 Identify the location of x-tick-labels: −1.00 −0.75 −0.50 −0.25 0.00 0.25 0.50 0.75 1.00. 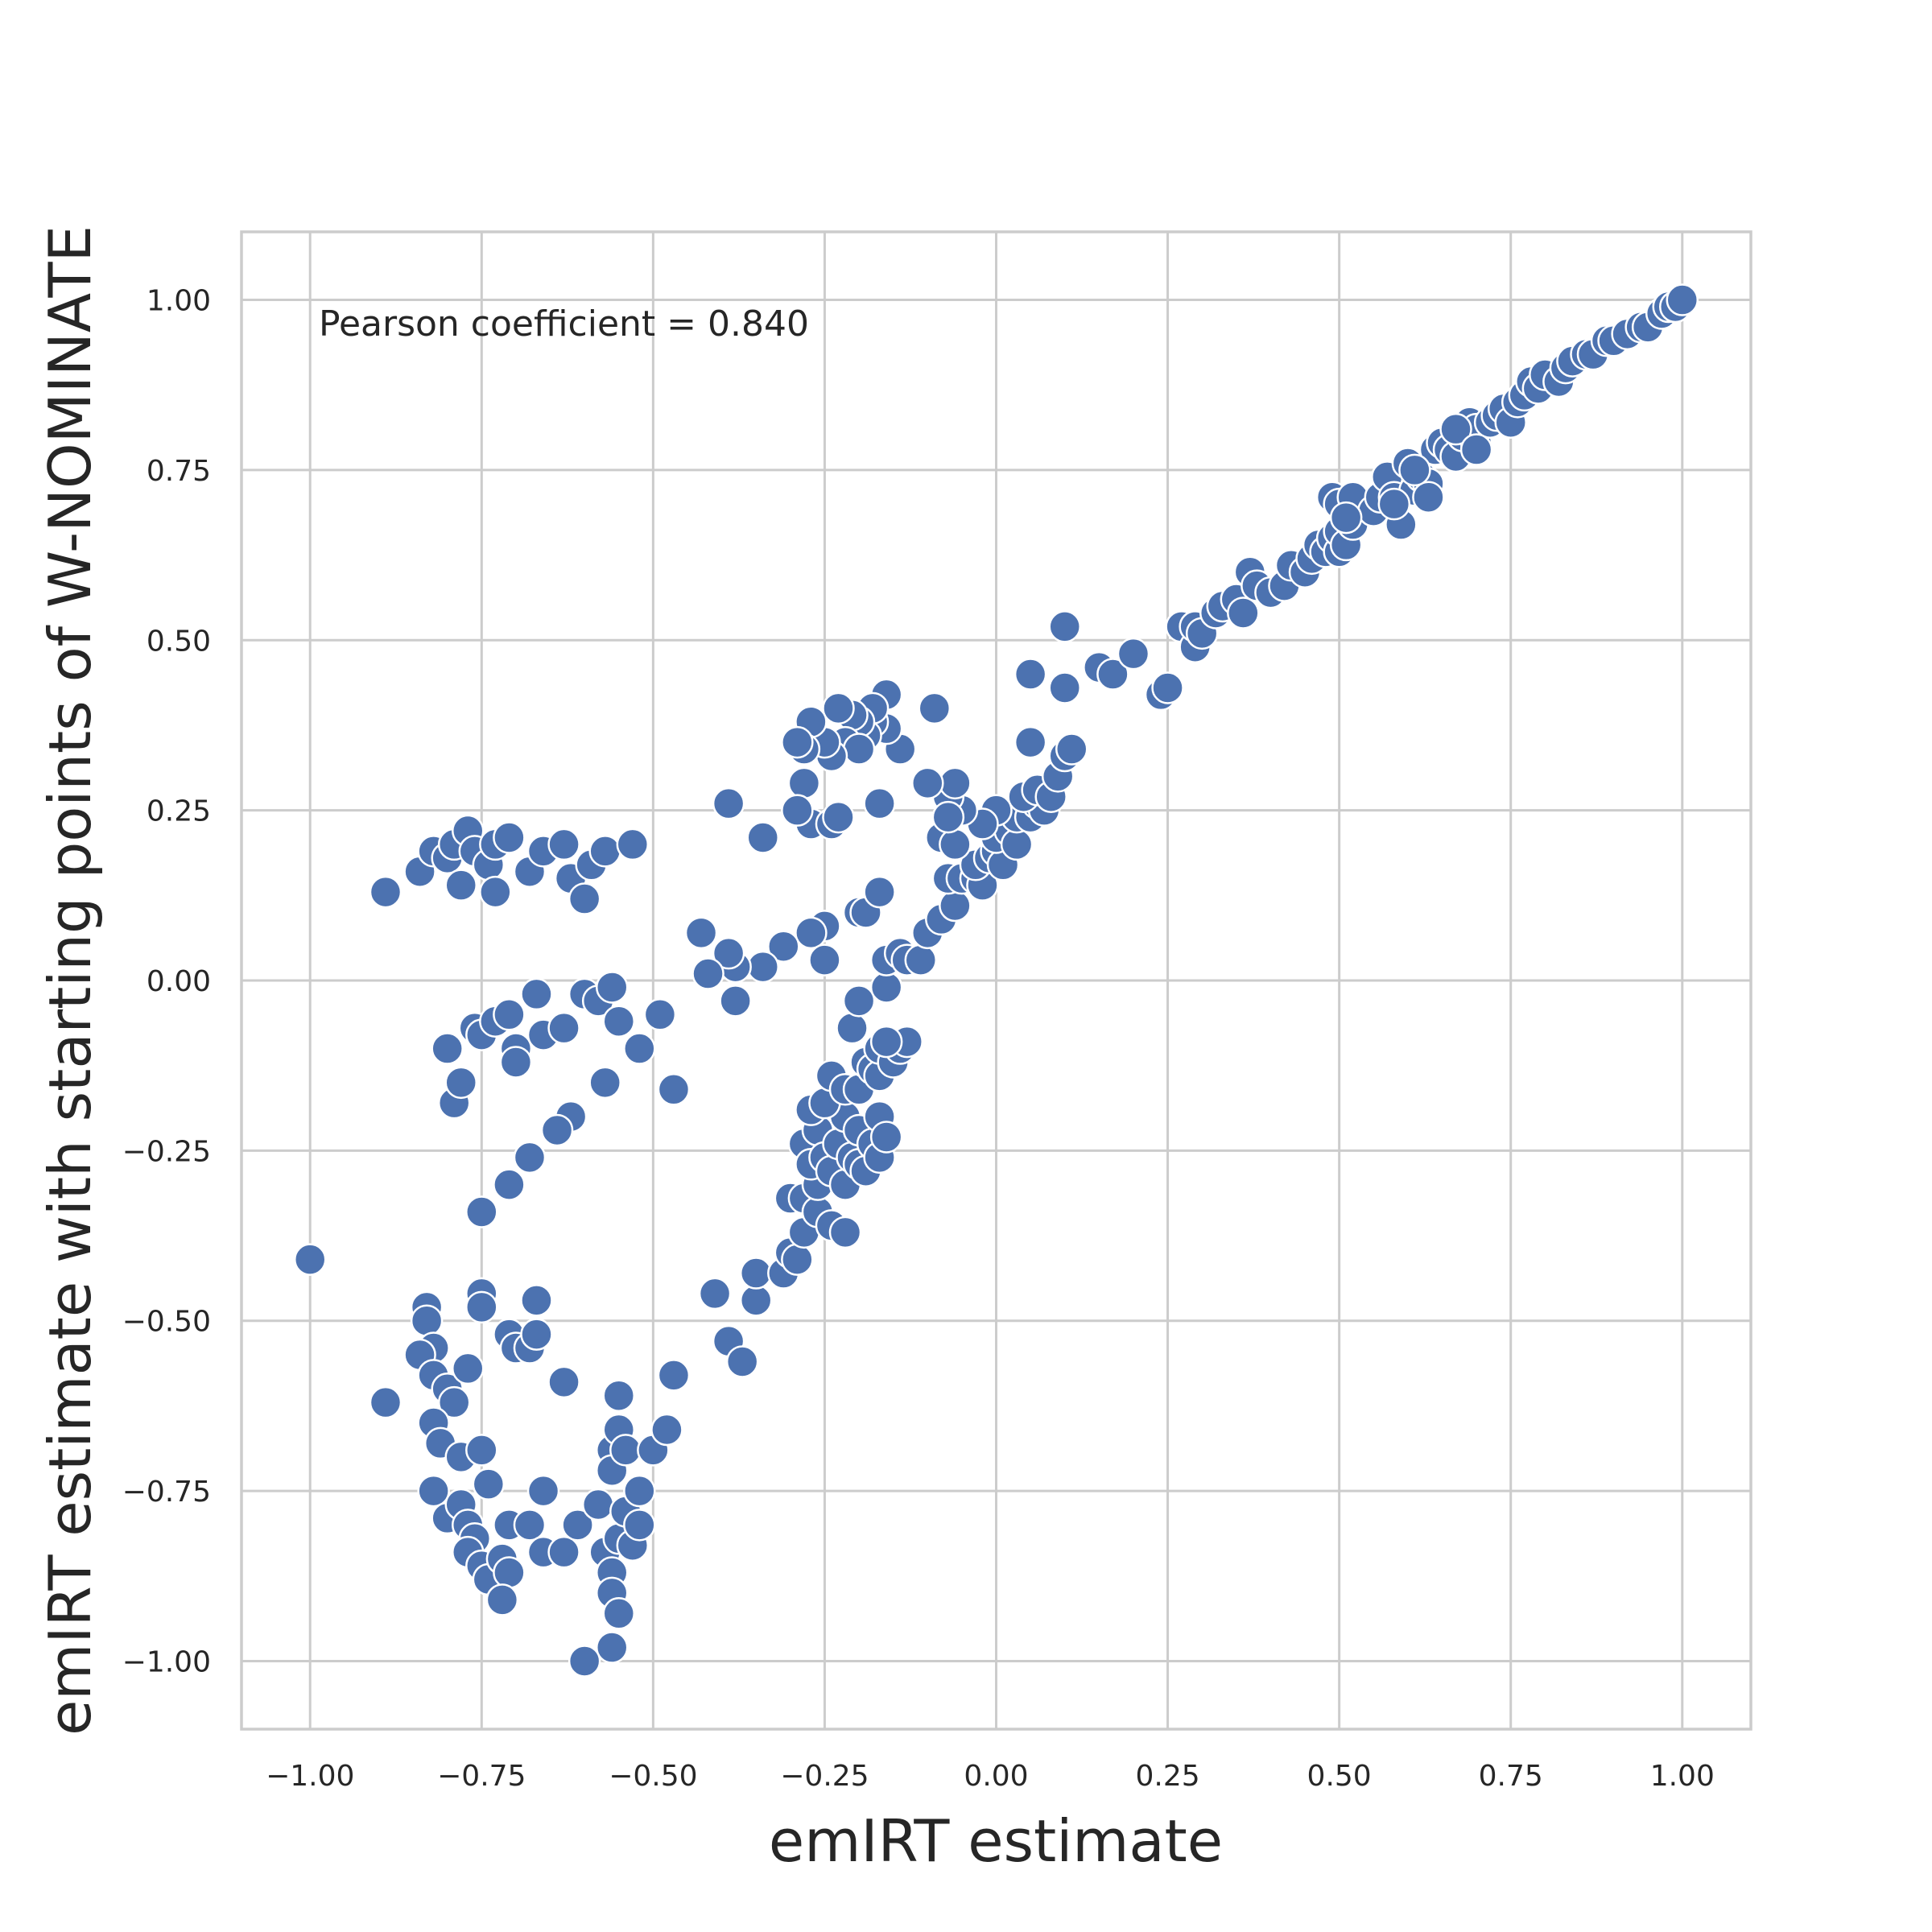
(990, 1776).